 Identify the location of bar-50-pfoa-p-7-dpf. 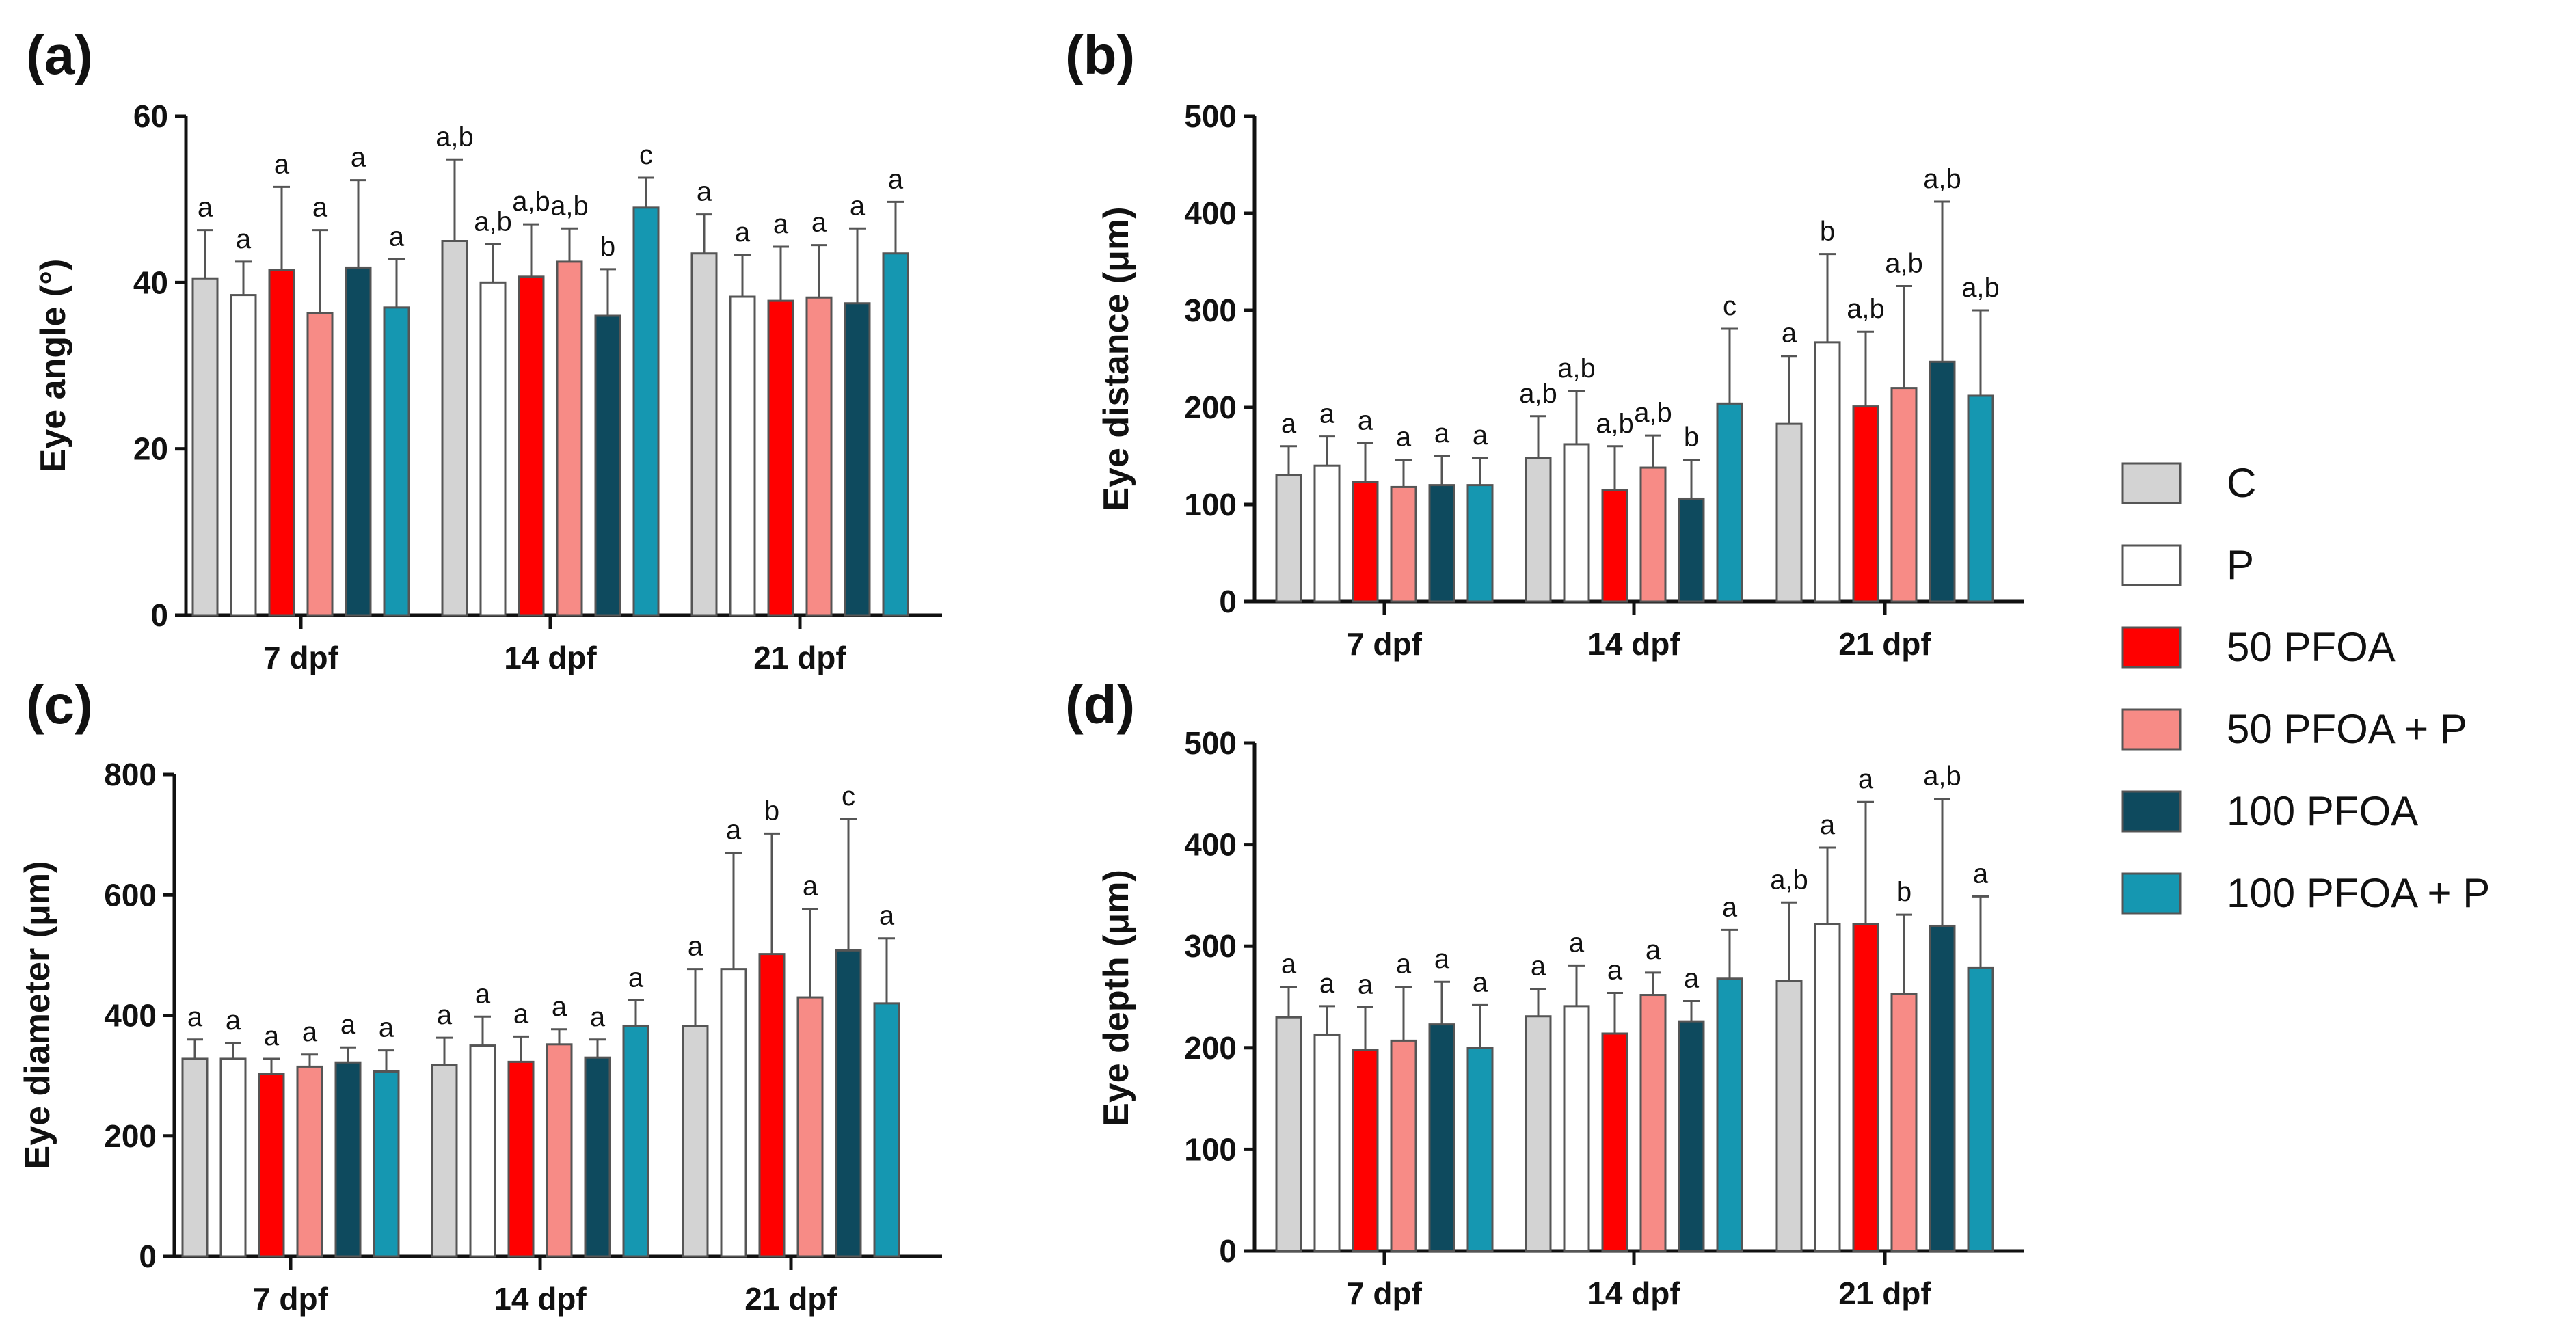
(320, 464).